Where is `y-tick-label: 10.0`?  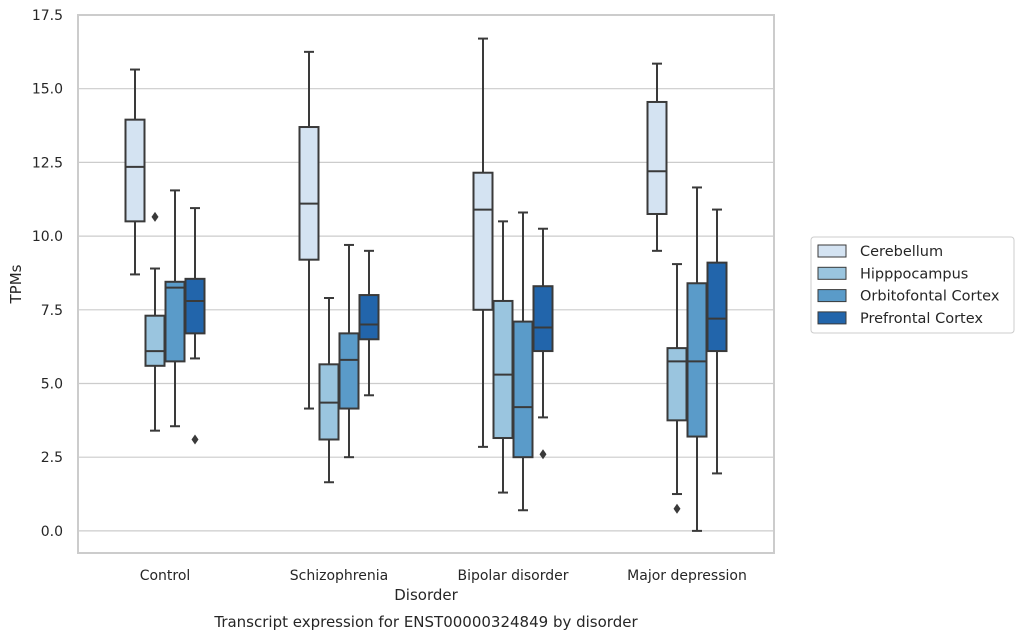 y-tick-label: 10.0 is located at coordinates (47, 237).